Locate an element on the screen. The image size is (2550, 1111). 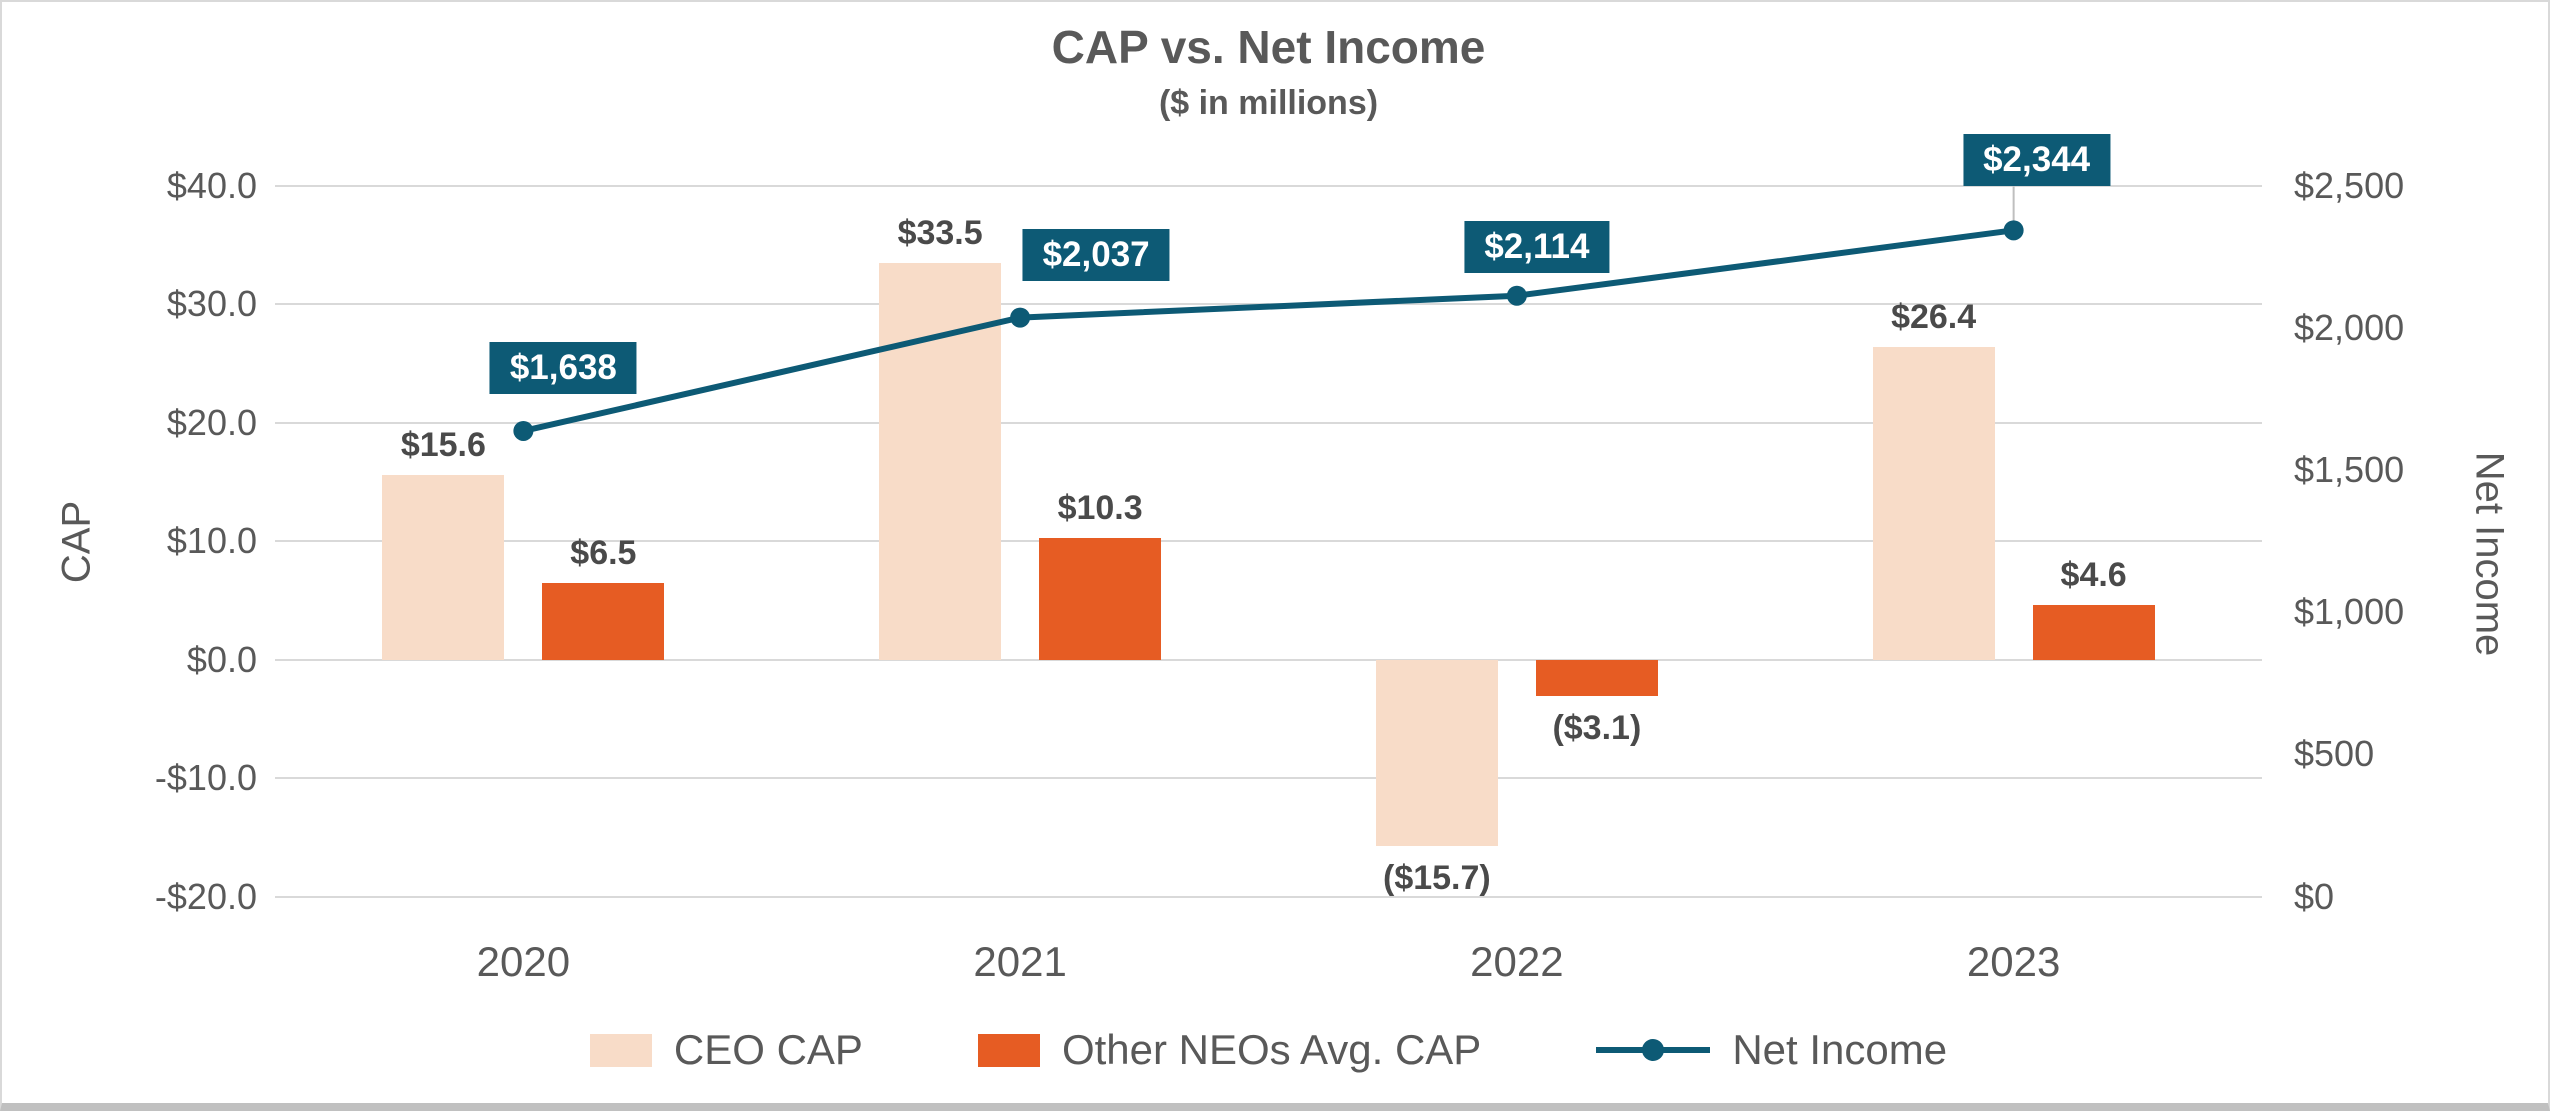
legend-line-dot is located at coordinates (1653, 1050).